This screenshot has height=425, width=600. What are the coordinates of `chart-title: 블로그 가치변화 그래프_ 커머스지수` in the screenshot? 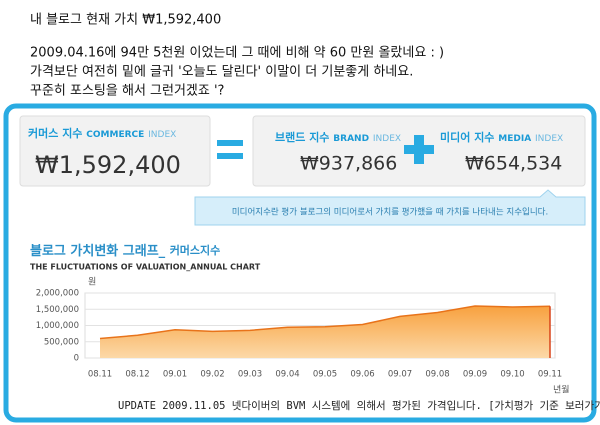 It's located at (125, 251).